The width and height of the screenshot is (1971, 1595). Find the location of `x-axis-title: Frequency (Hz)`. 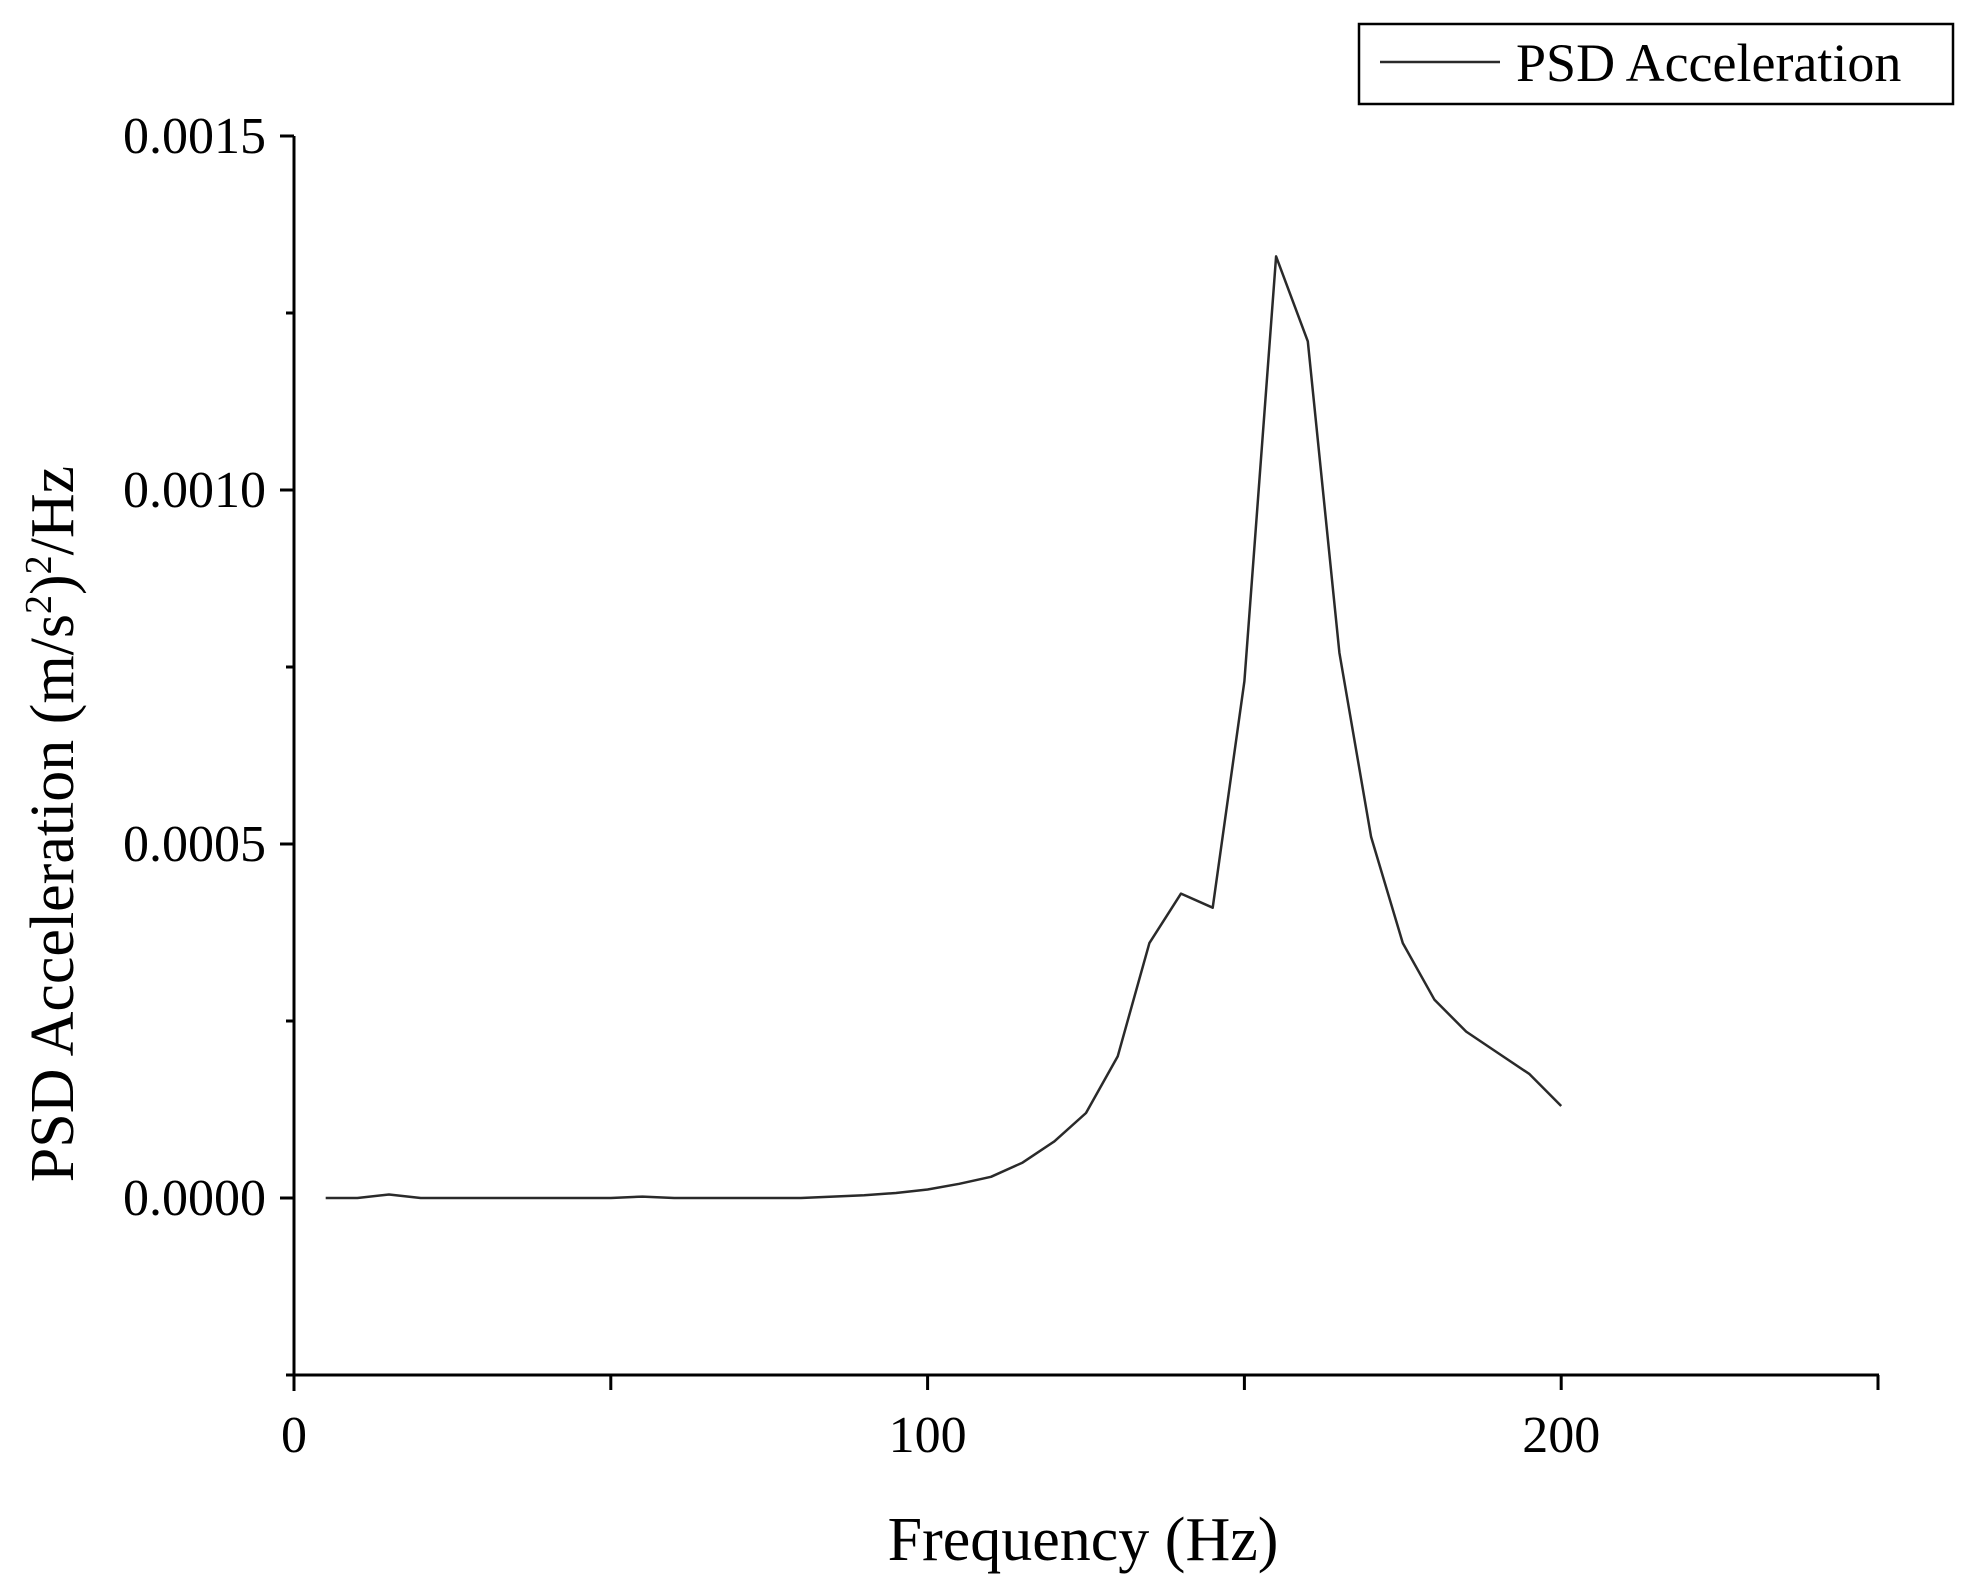

x-axis-title: Frequency (Hz) is located at coordinates (1083, 1540).